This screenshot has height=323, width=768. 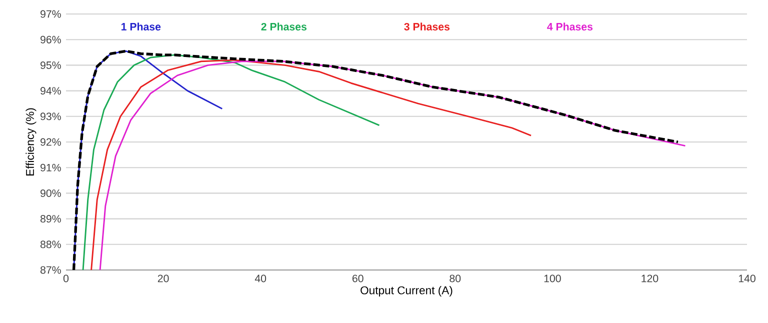 What do you see at coordinates (50, 142) in the screenshot?
I see `y-tick-label: 92%` at bounding box center [50, 142].